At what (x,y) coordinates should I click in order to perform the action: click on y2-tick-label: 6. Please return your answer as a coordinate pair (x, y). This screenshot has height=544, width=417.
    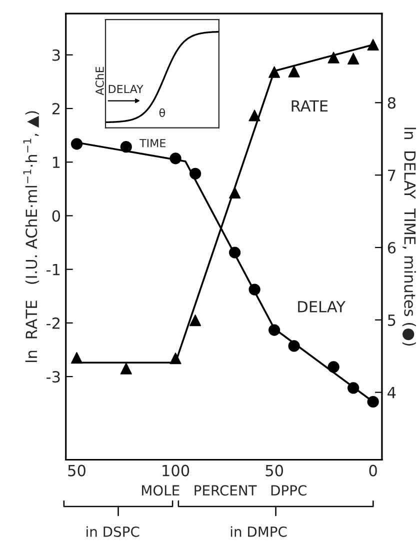
    Looking at the image, I should click on (392, 248).